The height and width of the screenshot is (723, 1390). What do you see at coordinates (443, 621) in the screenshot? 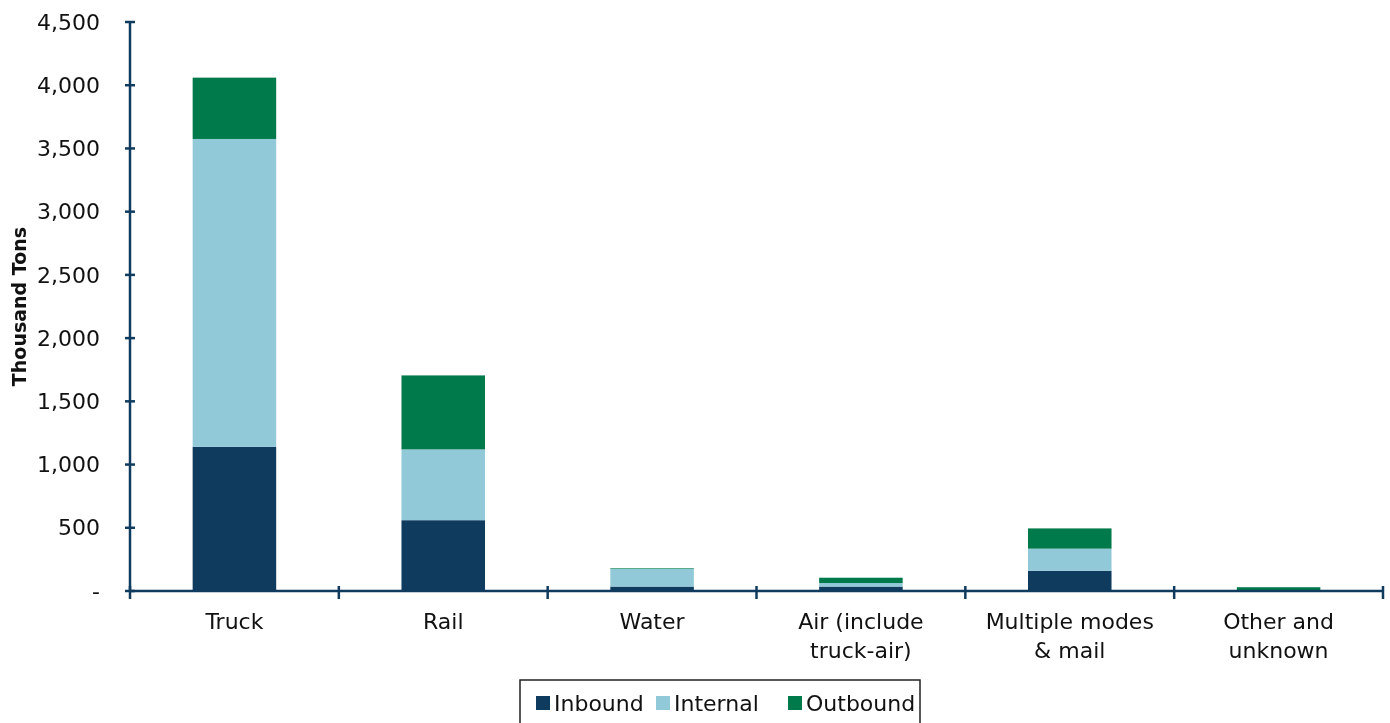
I see `x-tick-label: Rail` at bounding box center [443, 621].